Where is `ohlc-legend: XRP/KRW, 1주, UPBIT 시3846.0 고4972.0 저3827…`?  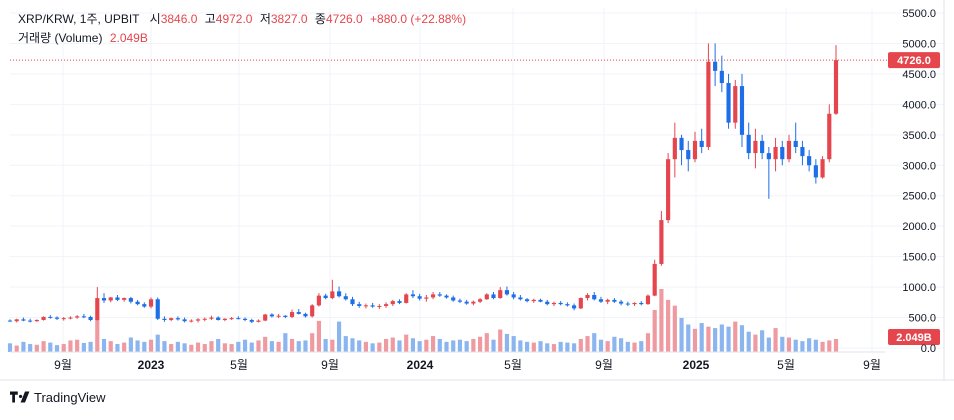
ohlc-legend: XRP/KRW, 1주, UPBIT 시3846.0 고4972.0 저3827… is located at coordinates (242, 18).